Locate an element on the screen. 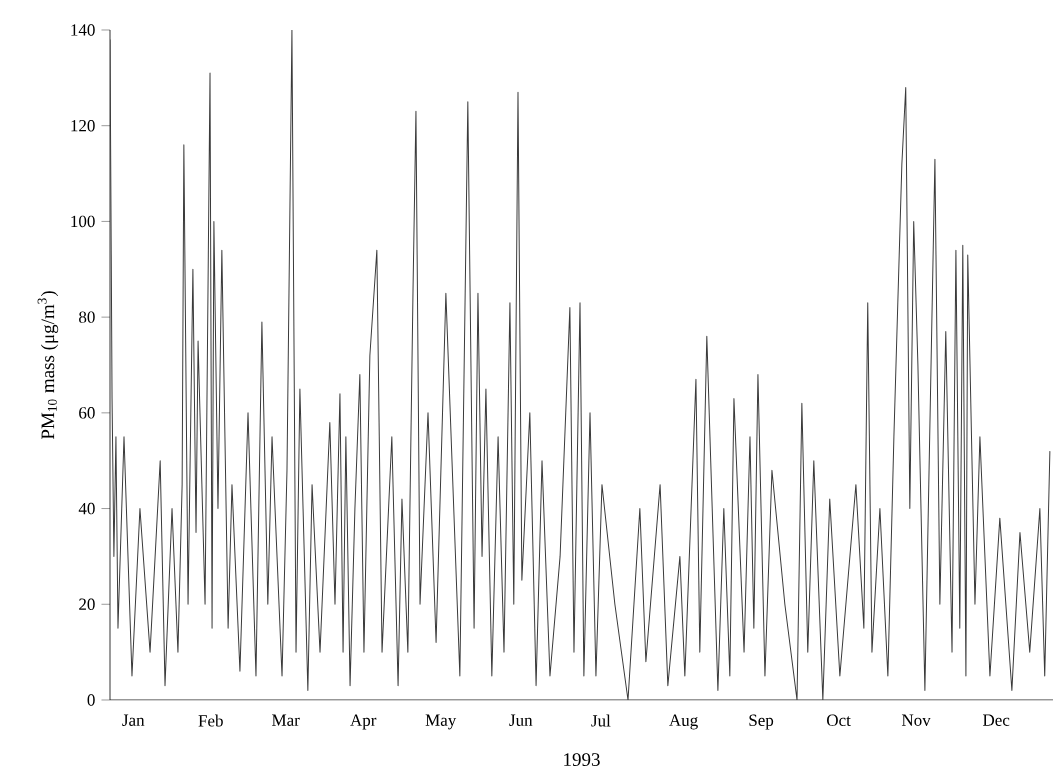  x-tick-label: Jul is located at coordinates (601, 720).